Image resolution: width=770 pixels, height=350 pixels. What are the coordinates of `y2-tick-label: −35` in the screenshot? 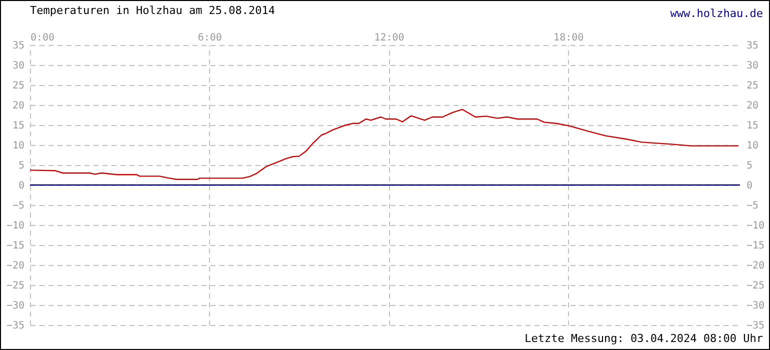 It's located at (755, 326).